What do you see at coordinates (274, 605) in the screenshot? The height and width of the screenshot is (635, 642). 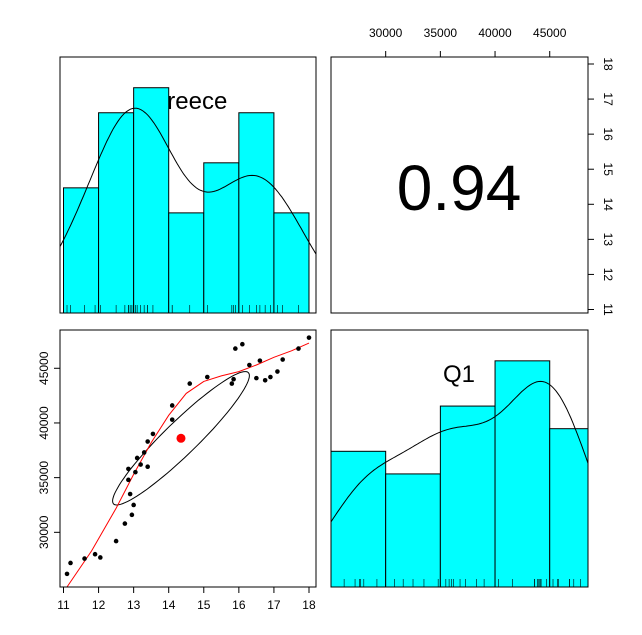 I see `x-tick-label: 17` at bounding box center [274, 605].